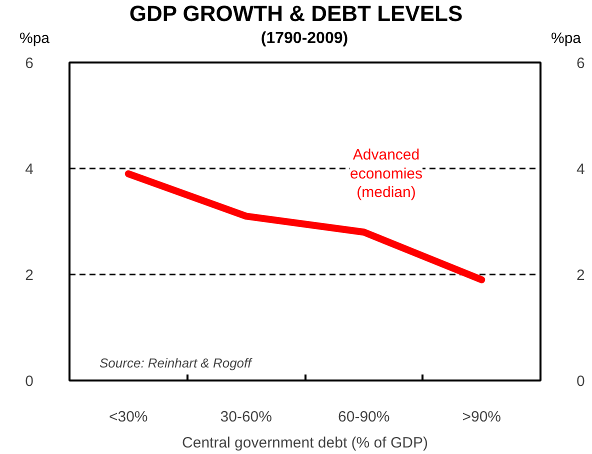 This screenshot has height=454, width=592. I want to click on x-axis-title: Central government debt (% of GDP), so click(305, 443).